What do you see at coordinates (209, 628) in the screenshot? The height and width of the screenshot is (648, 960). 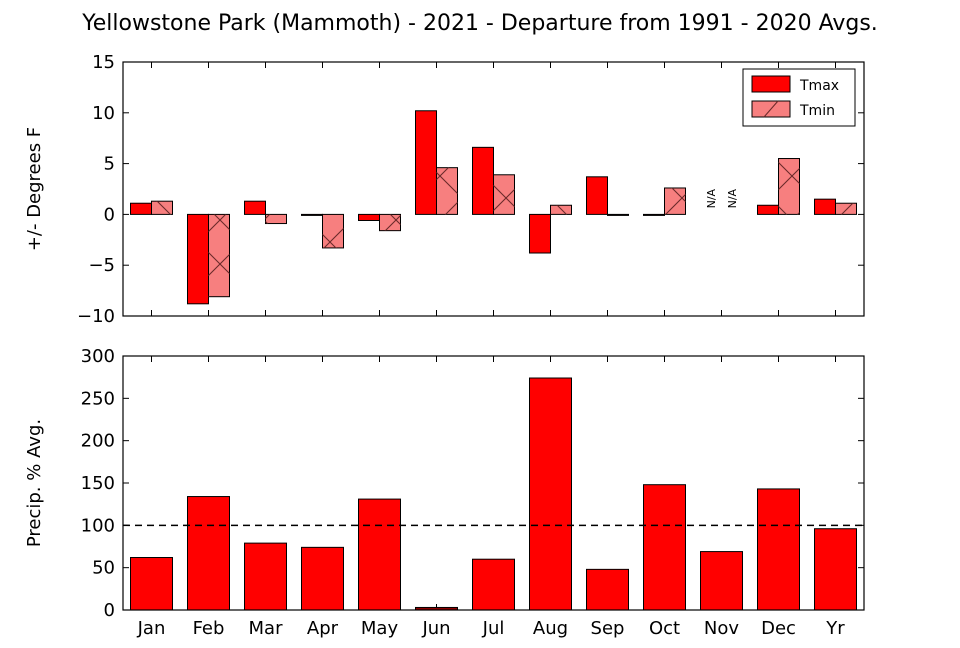 I see `x-tick-label: Feb` at bounding box center [209, 628].